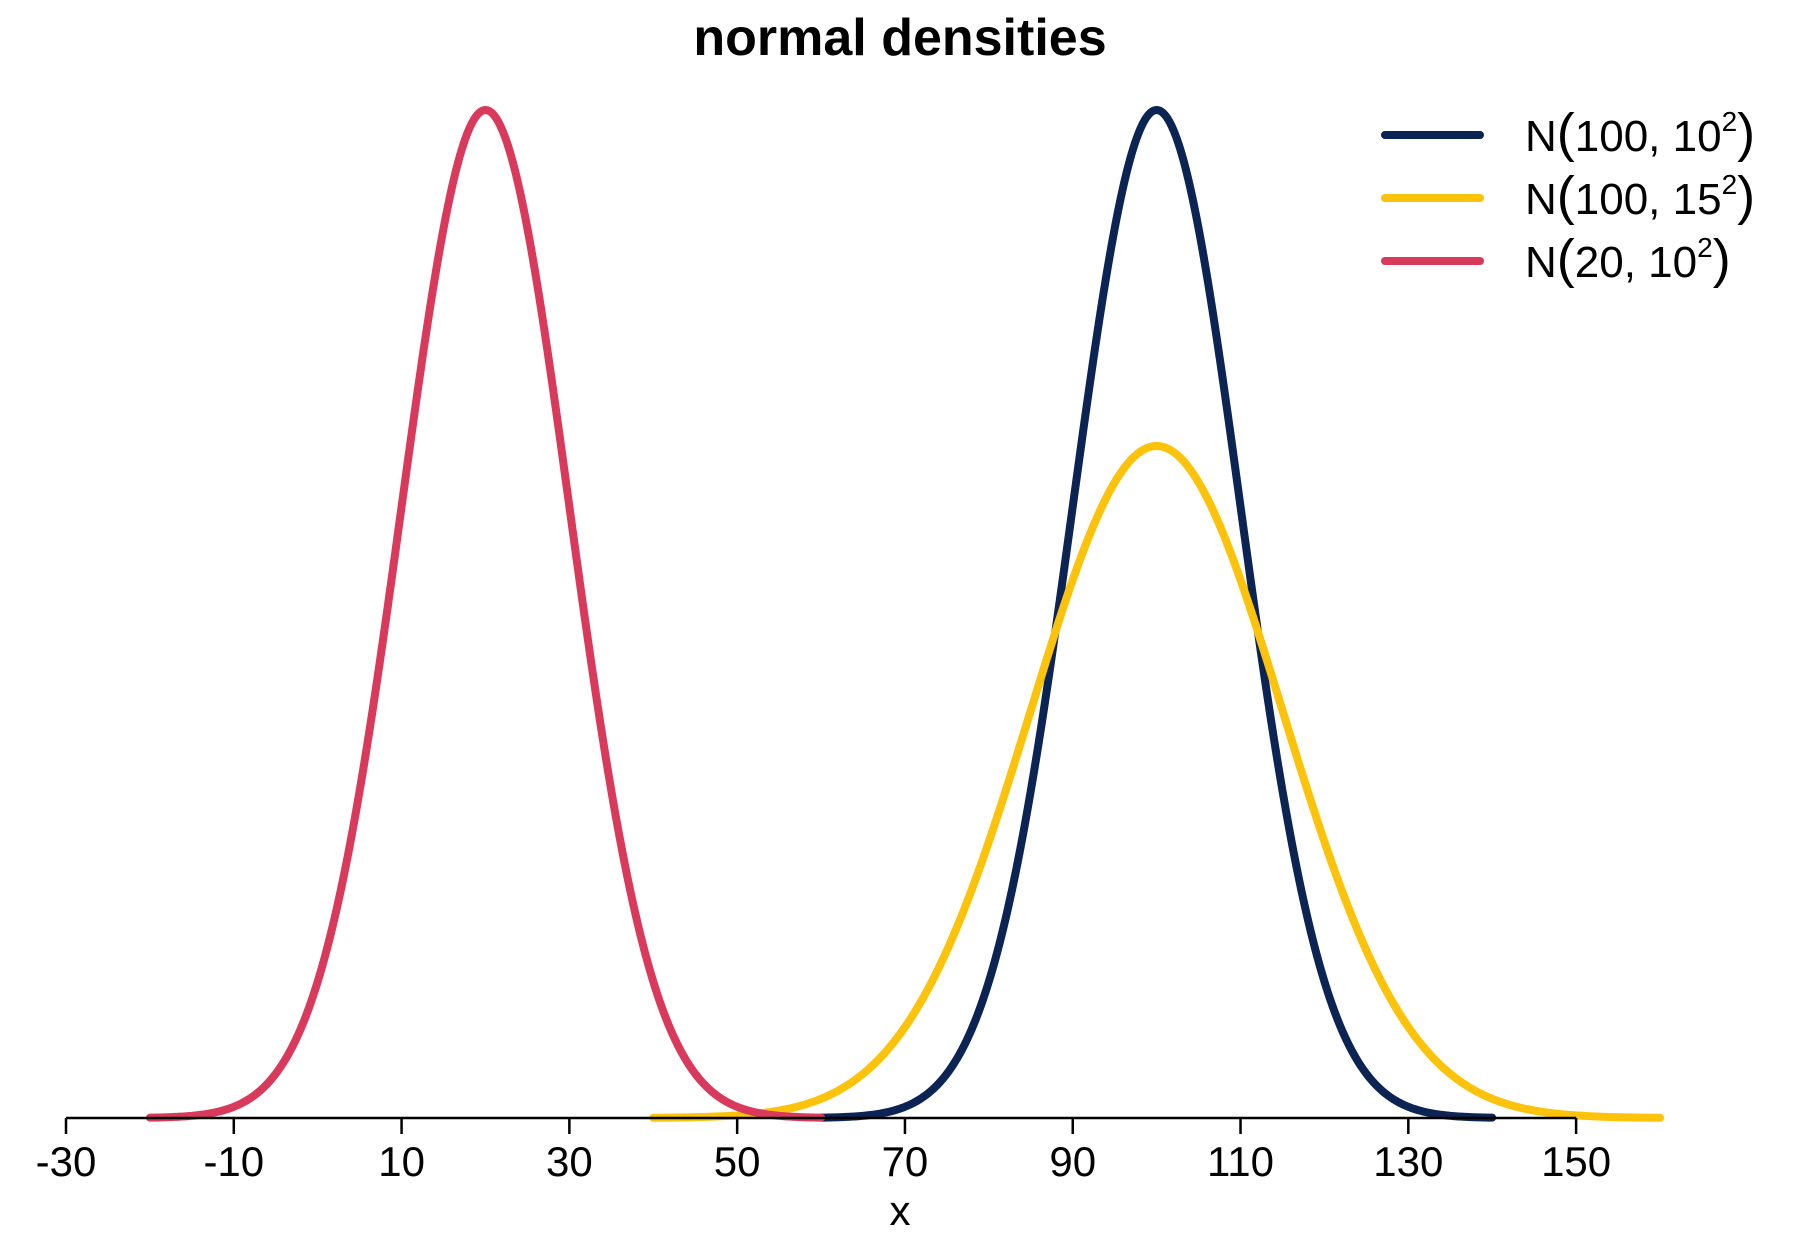  I want to click on x-tick-label: 90, so click(1072, 1161).